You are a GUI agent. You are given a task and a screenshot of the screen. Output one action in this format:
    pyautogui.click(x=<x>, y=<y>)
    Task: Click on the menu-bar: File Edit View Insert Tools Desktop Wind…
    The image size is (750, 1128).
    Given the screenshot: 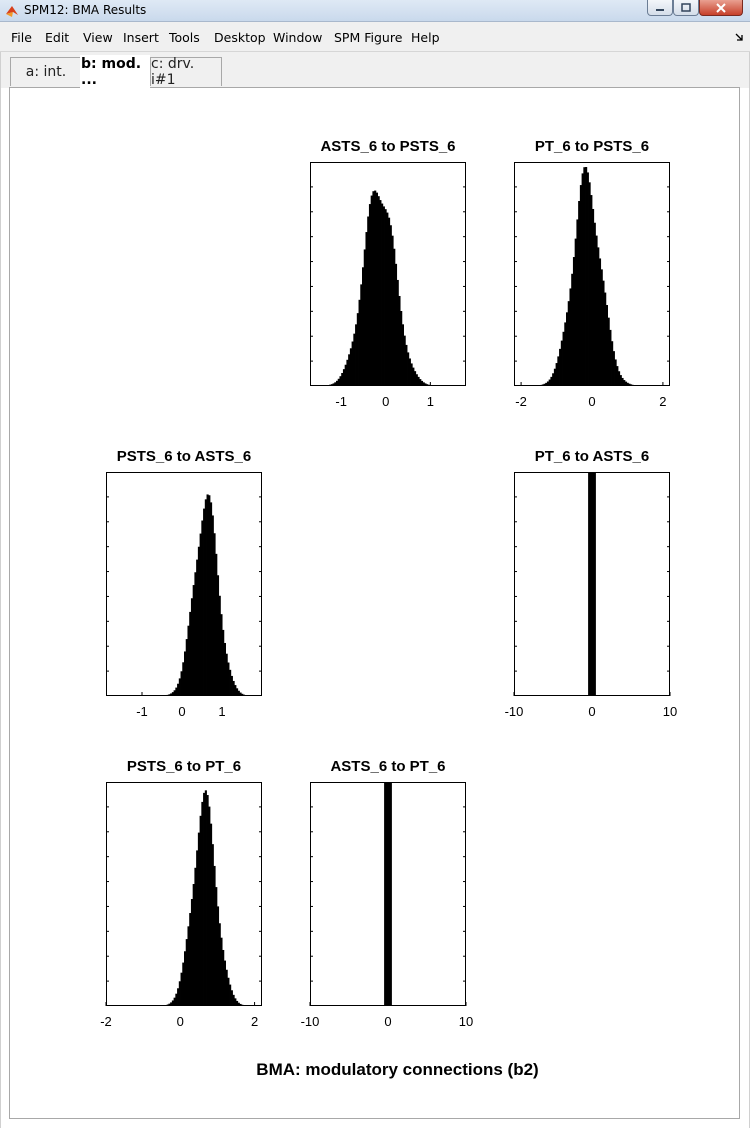 What is the action you would take?
    pyautogui.click(x=375, y=37)
    